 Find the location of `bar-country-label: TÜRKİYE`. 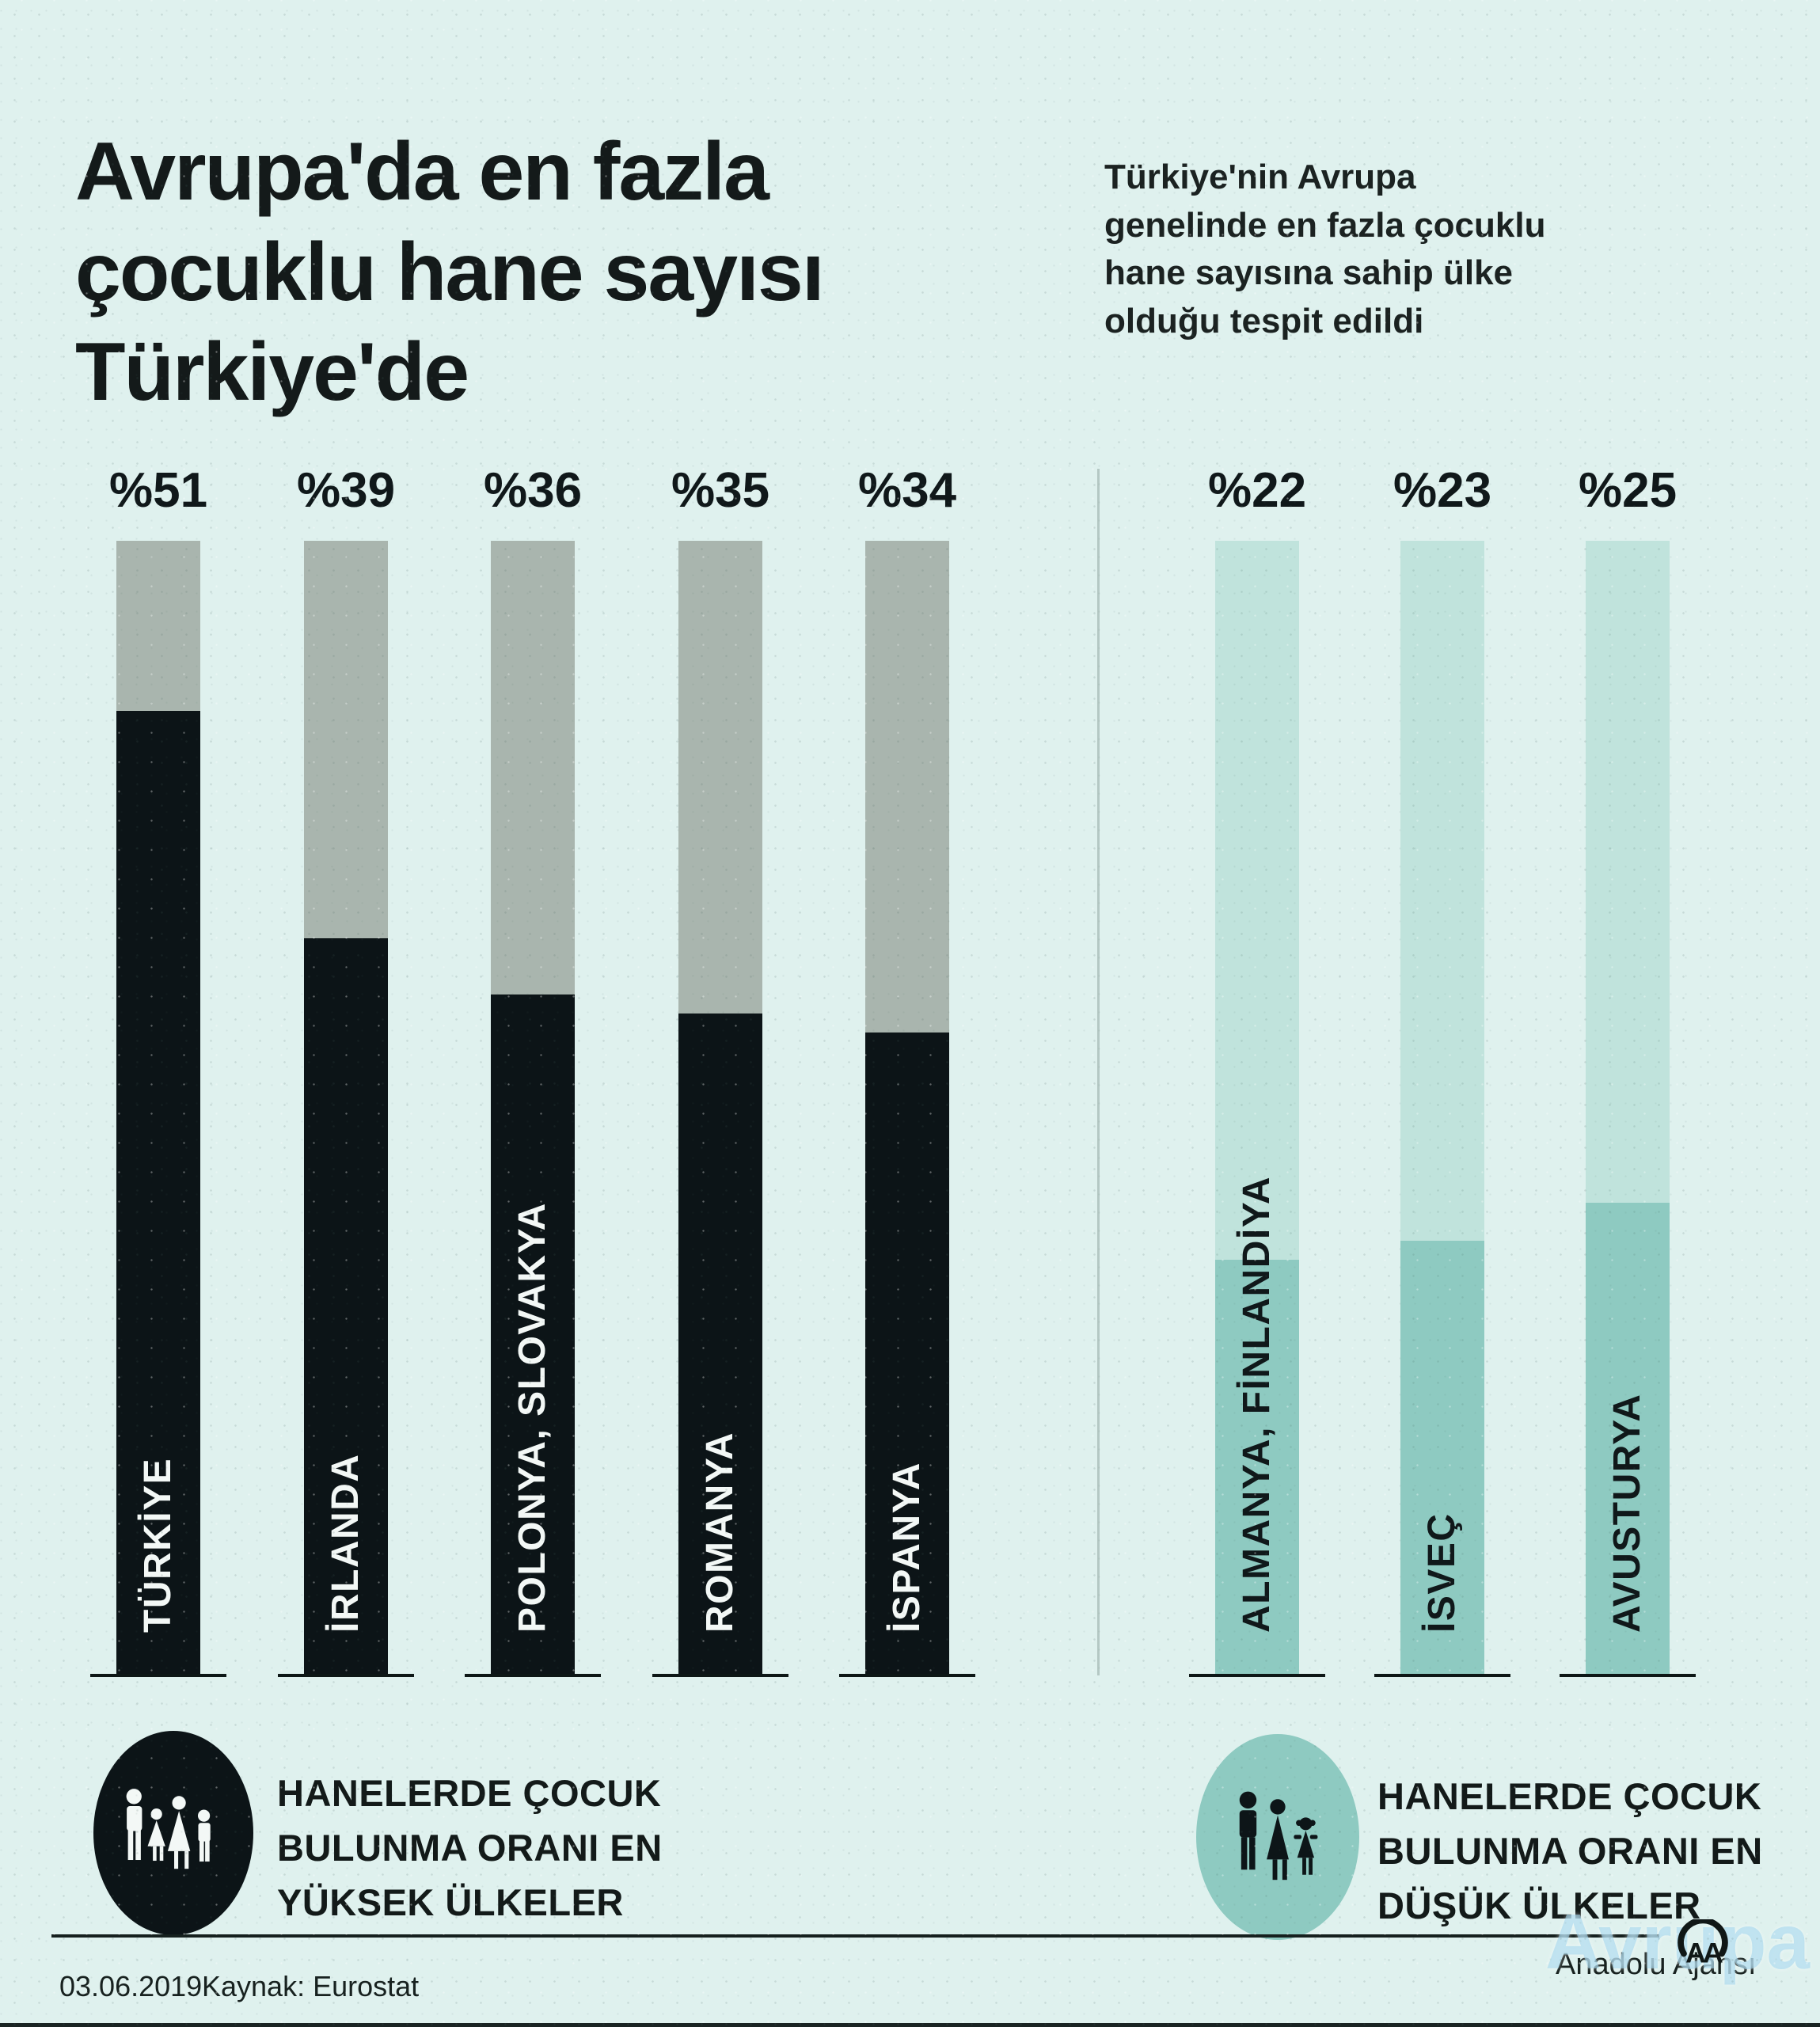

bar-country-label: TÜRKİYE is located at coordinates (158, 1545).